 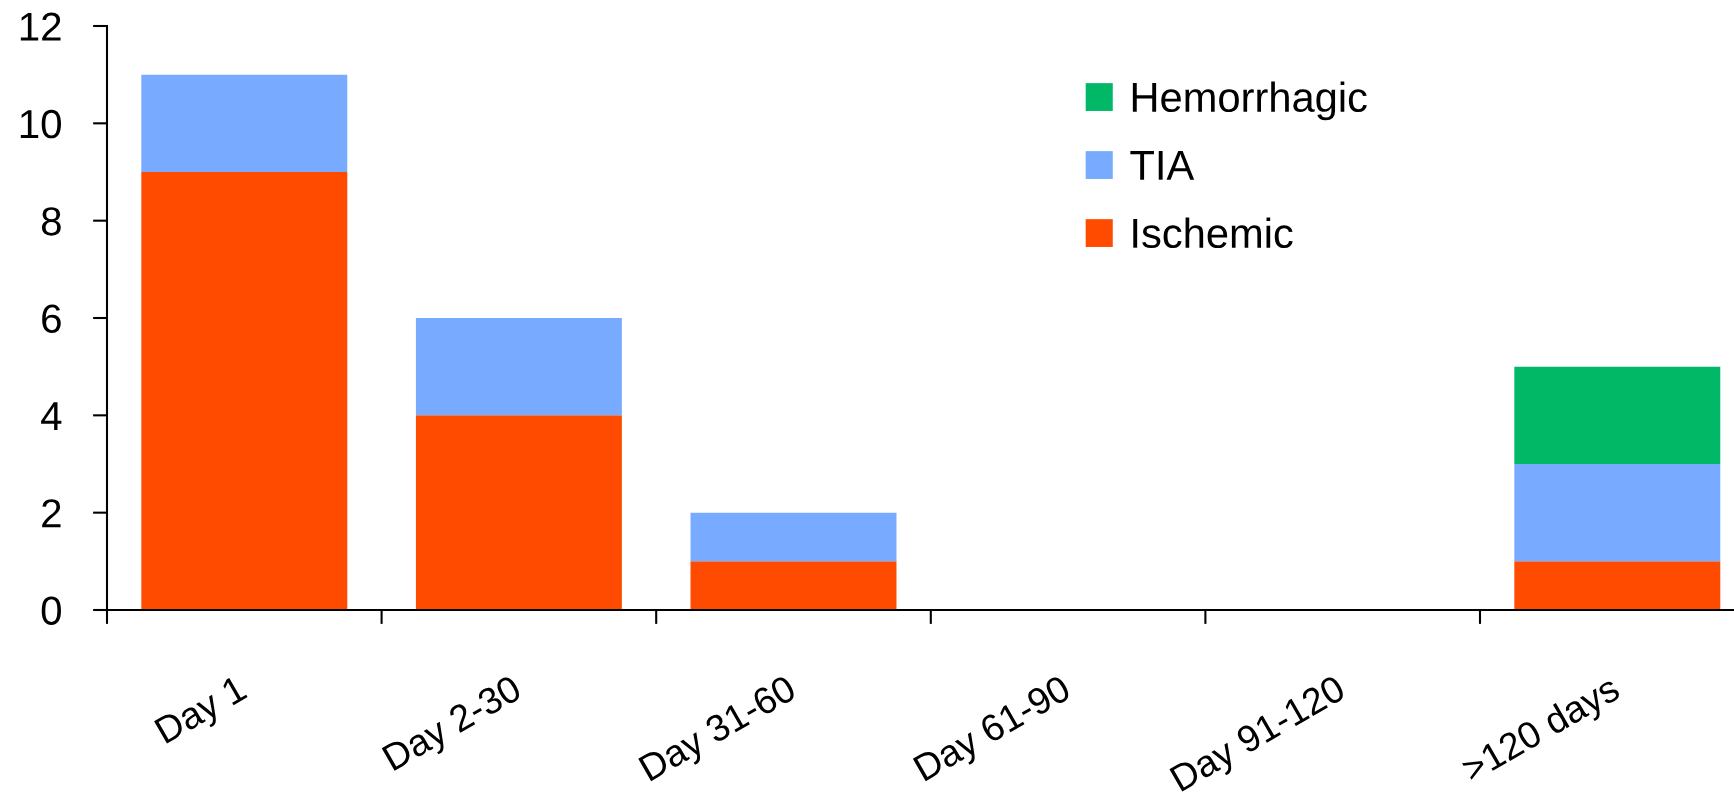 What do you see at coordinates (51, 416) in the screenshot?
I see `y-tick-label: 4` at bounding box center [51, 416].